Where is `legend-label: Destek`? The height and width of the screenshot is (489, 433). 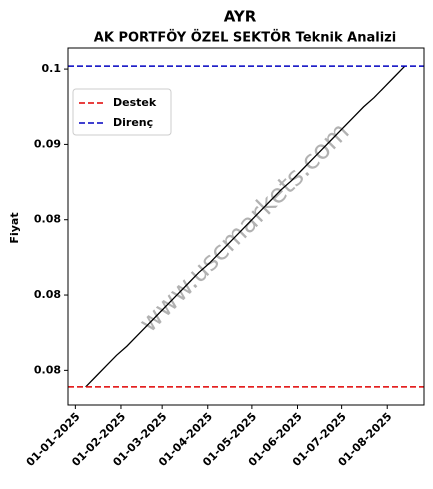 legend-label: Destek is located at coordinates (135, 102).